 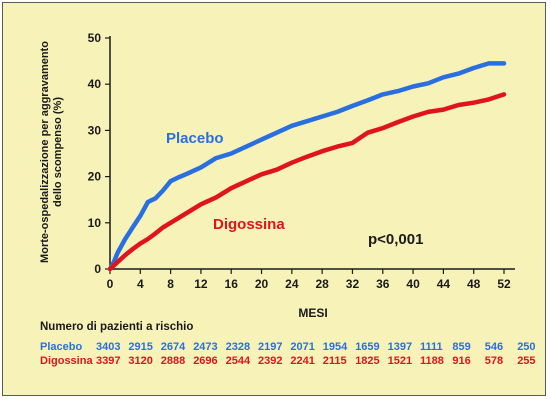 What do you see at coordinates (95, 130) in the screenshot?
I see `y-tick-label: 30` at bounding box center [95, 130].